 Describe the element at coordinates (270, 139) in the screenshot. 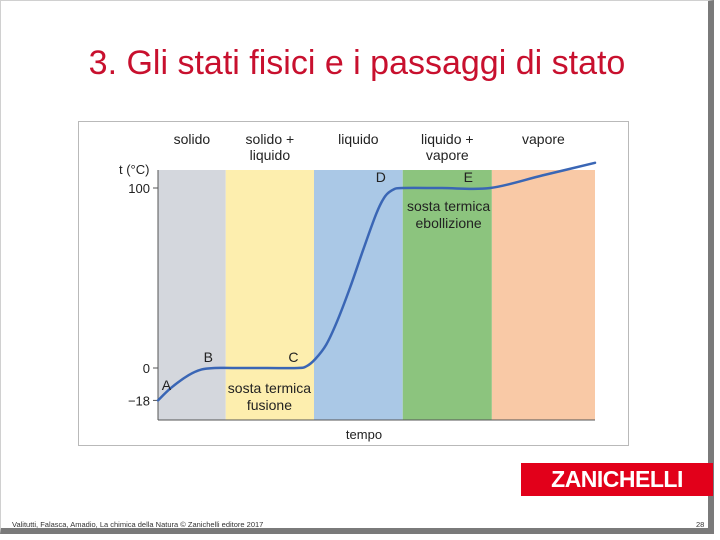

I see `region-label-solid-liquid: solido +` at that location.